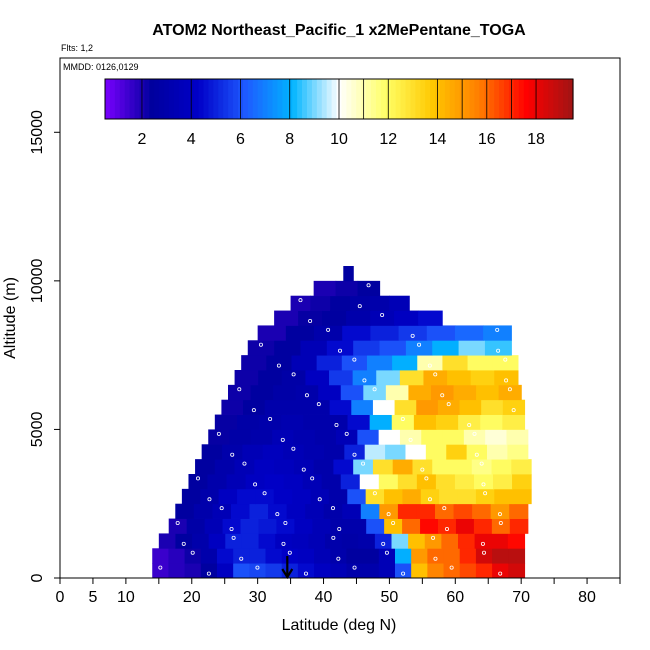 The image size is (650, 650). I want to click on latitude-arrow-marker, so click(287, 568).